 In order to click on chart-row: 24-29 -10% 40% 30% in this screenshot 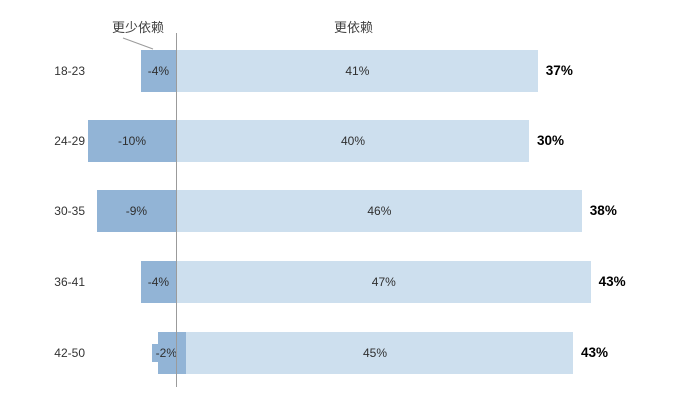, I will do `click(350, 141)`.